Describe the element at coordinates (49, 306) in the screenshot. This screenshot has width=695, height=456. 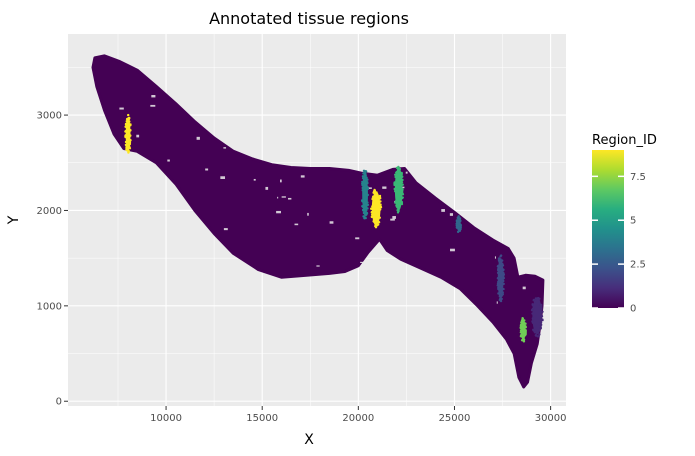
I see `y-tick-label: 1000` at that location.